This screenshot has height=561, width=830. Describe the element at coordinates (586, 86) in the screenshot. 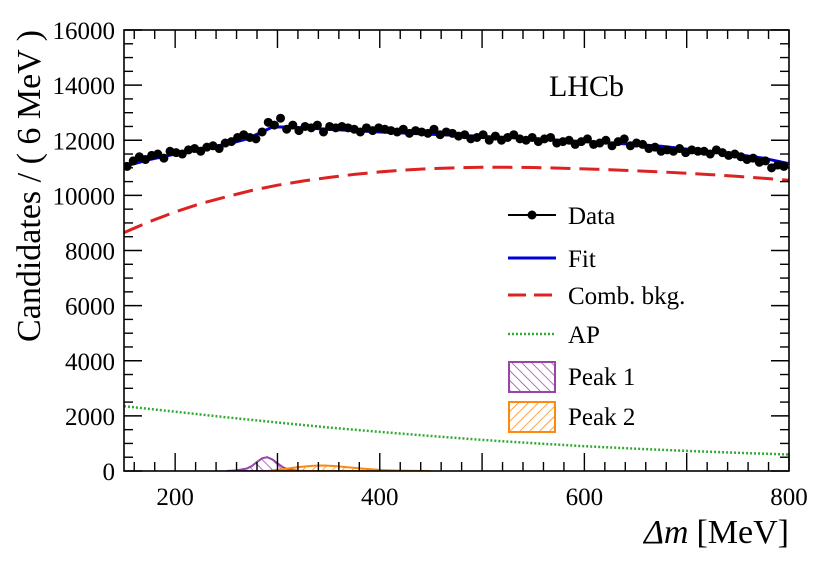

I see `lhcb-label: LHCb` at that location.